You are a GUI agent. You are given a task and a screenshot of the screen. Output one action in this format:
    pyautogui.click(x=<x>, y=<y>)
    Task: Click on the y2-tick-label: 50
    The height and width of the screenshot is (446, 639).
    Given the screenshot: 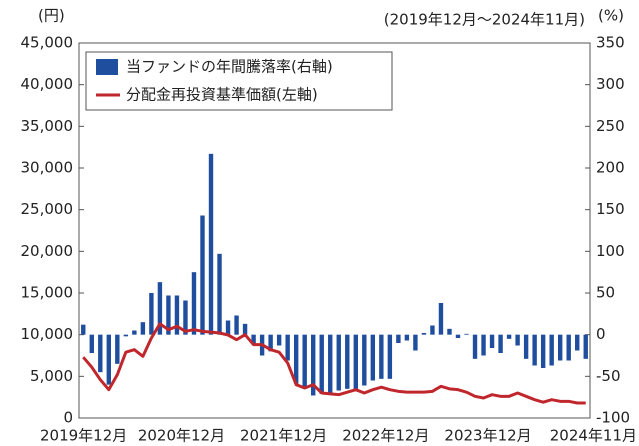 What is the action you would take?
    pyautogui.click(x=605, y=293)
    